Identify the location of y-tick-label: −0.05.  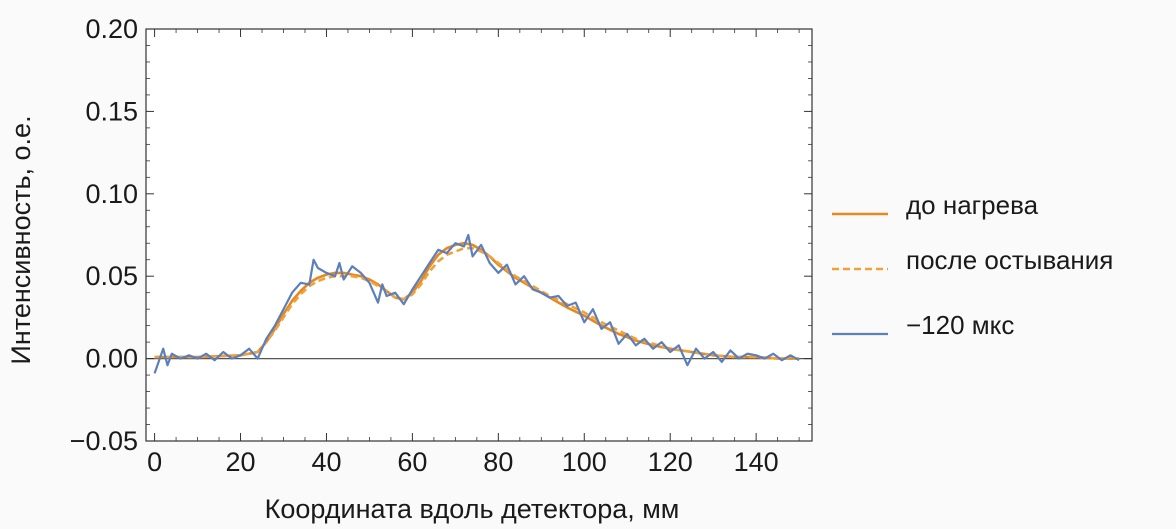
(104, 441).